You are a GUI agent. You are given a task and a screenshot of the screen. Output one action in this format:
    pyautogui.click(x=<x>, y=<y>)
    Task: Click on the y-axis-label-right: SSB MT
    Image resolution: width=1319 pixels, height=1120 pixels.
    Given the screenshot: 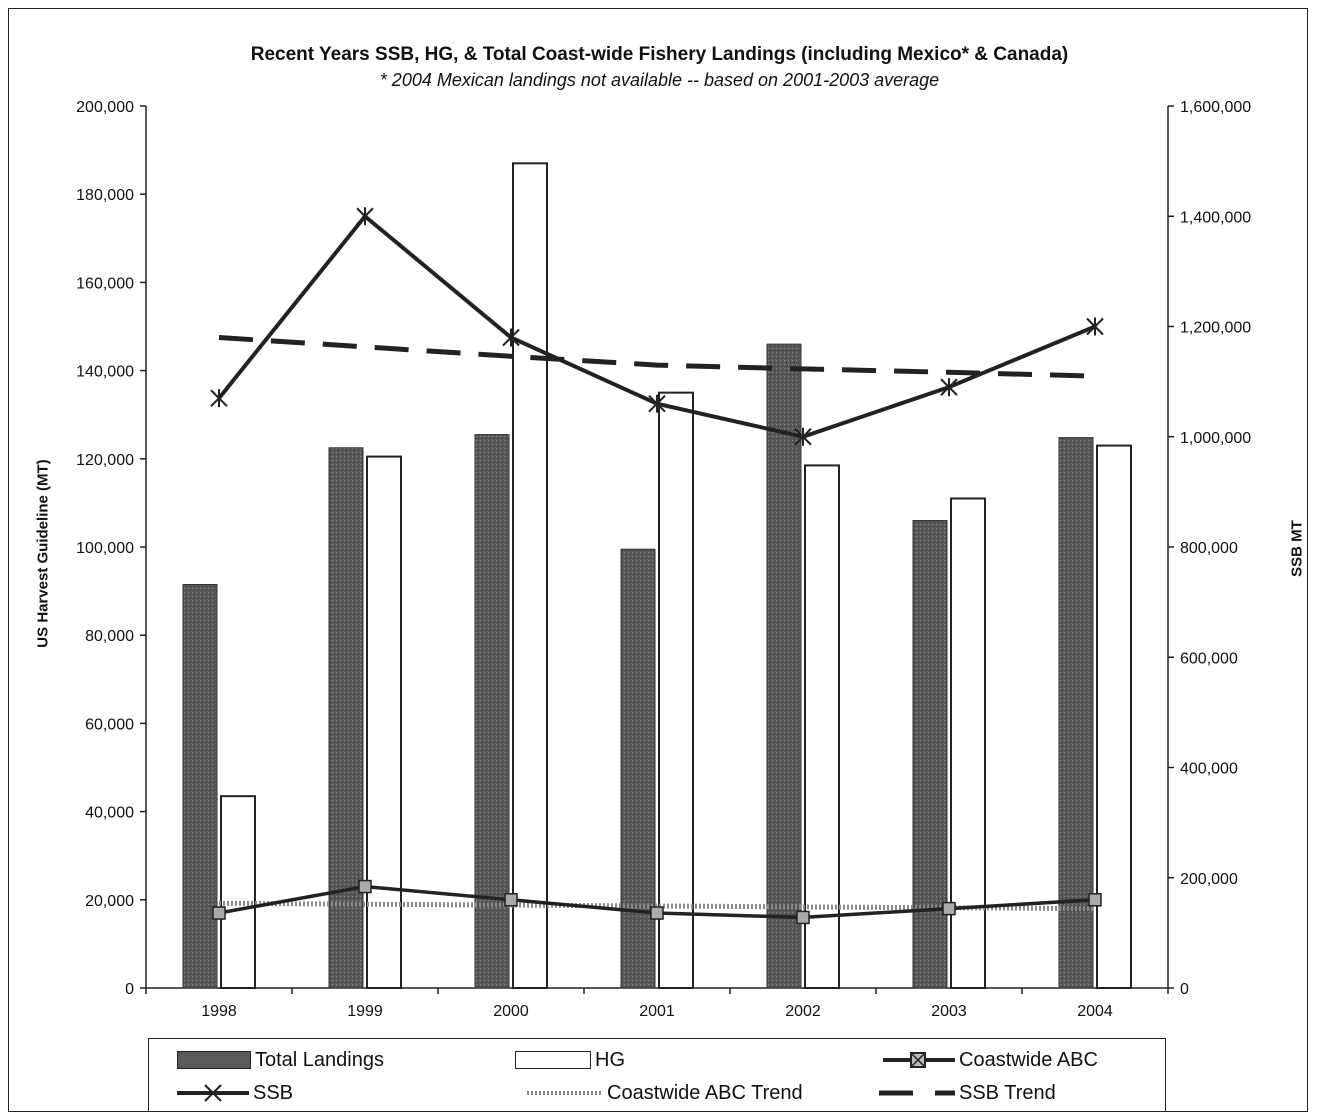 What is the action you would take?
    pyautogui.click(x=1297, y=548)
    